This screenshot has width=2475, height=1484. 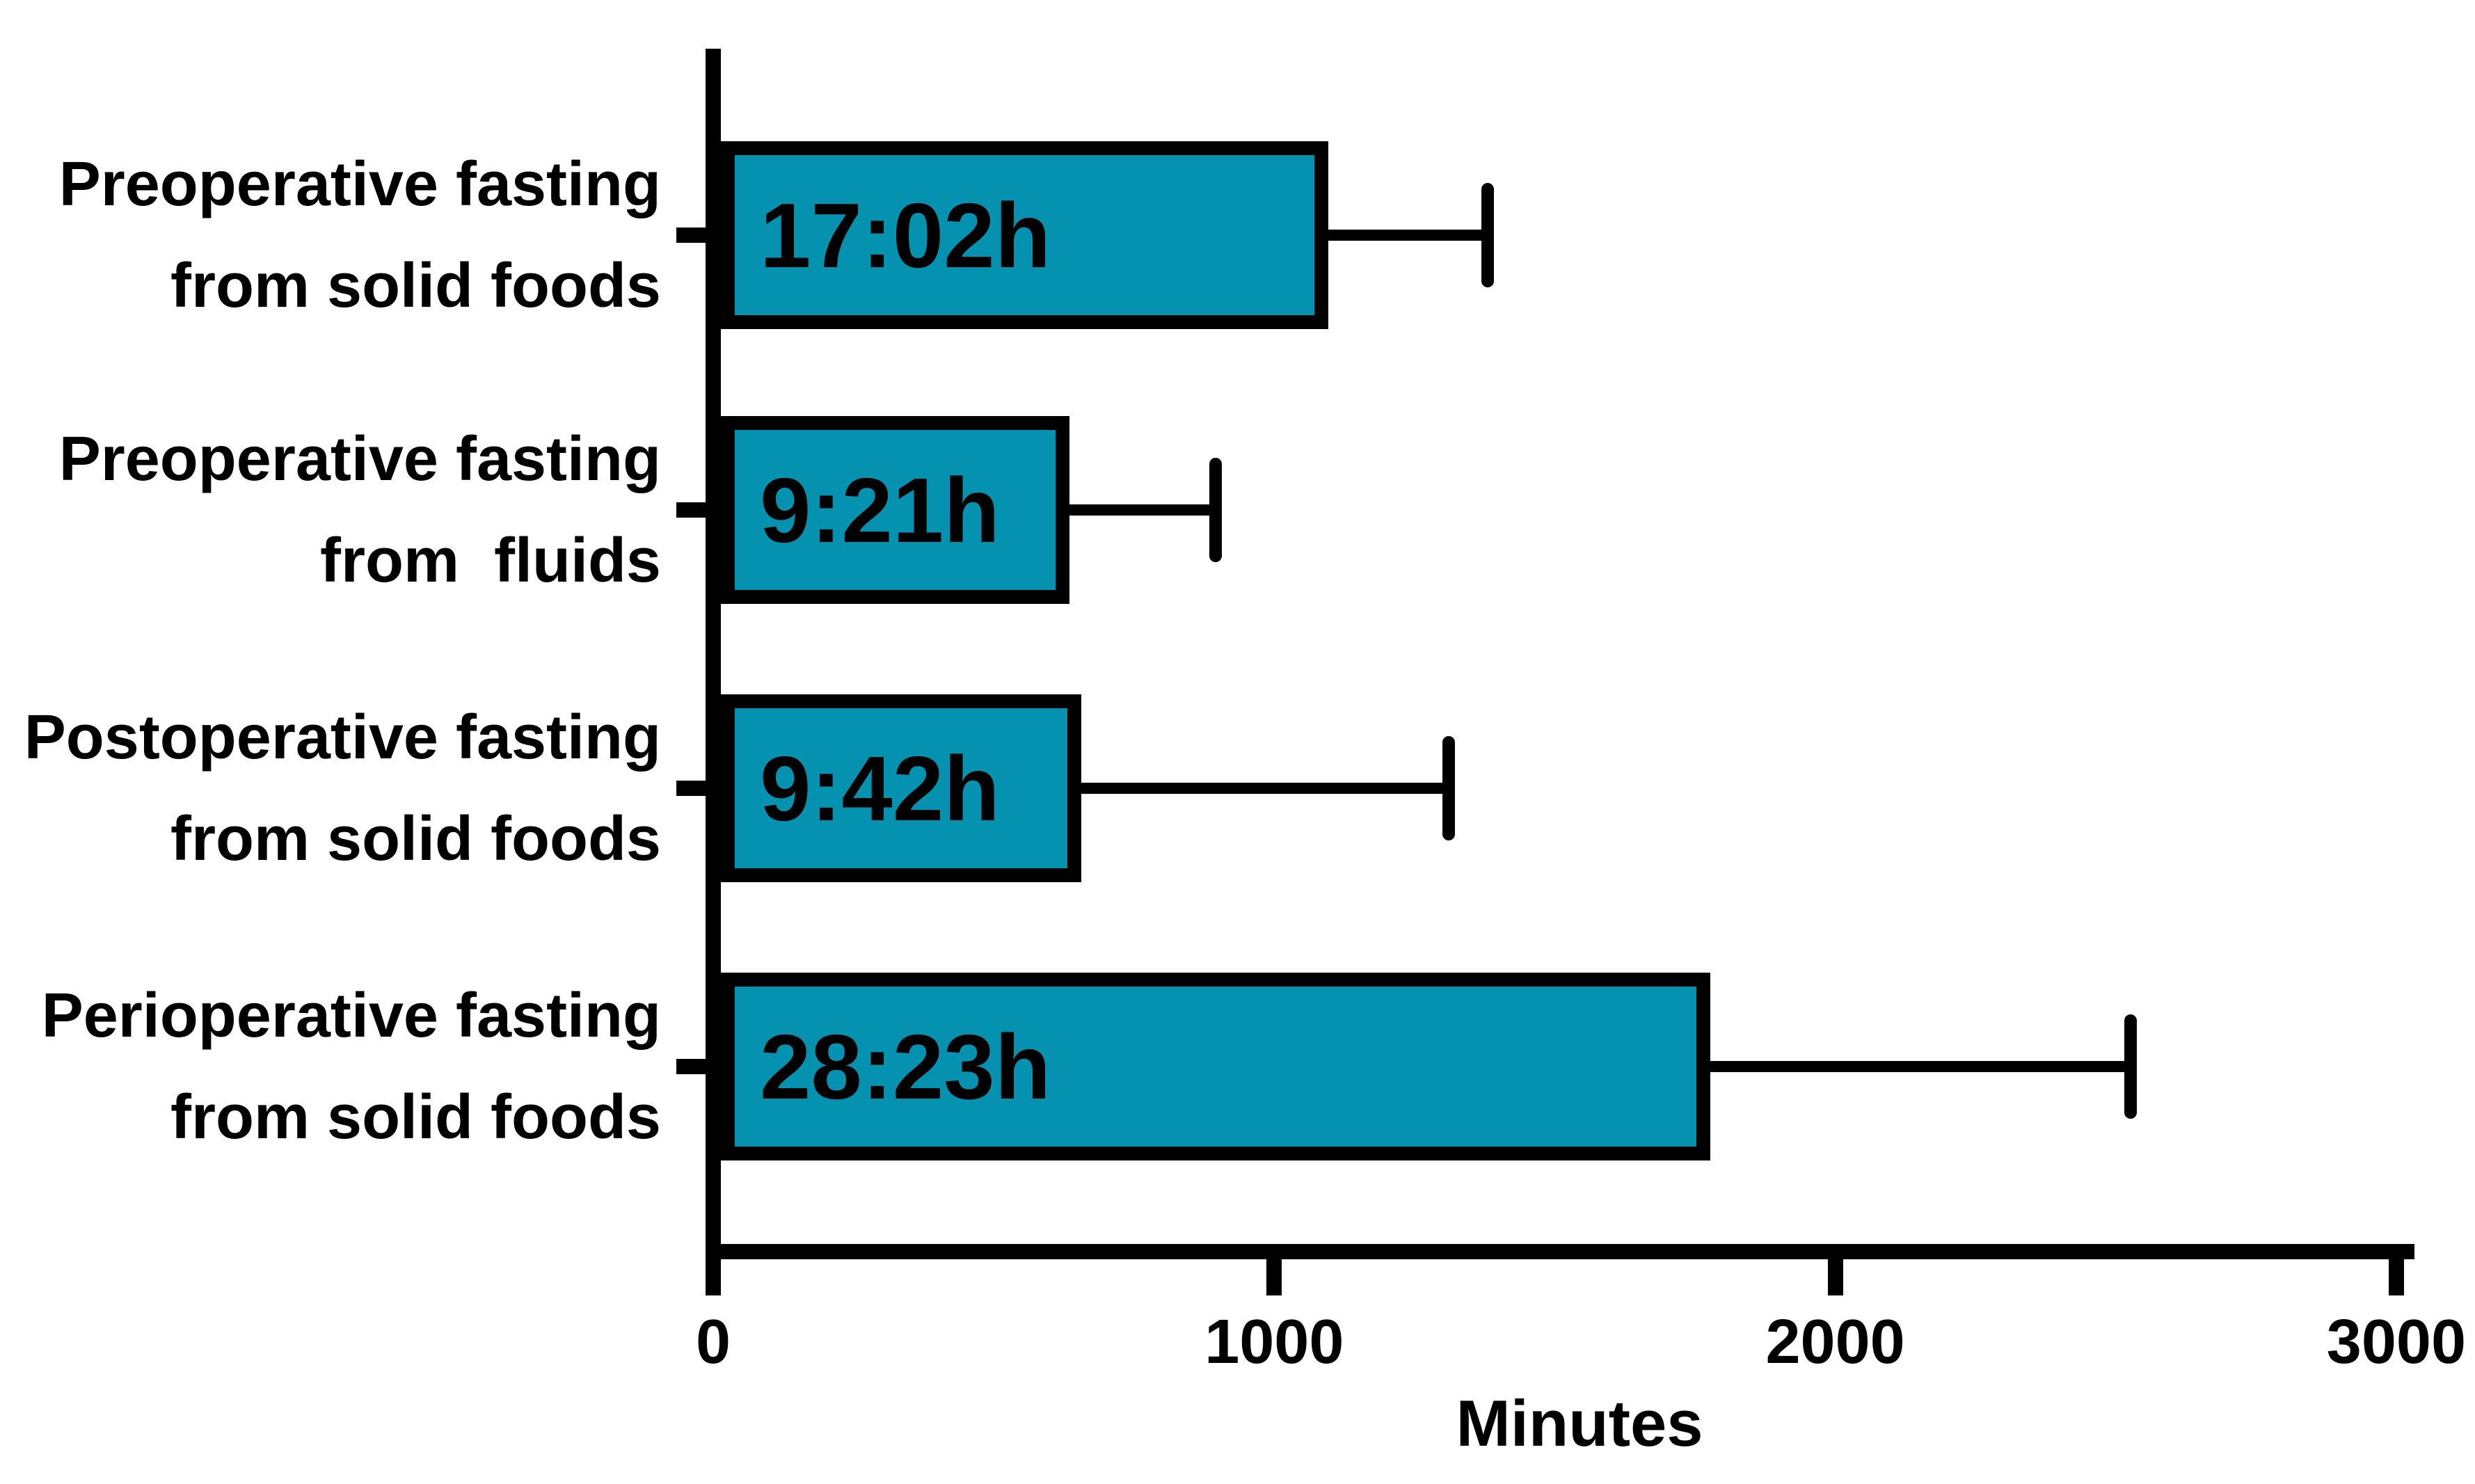 What do you see at coordinates (1274, 1342) in the screenshot?
I see `x-axis-tick-label: 1000` at bounding box center [1274, 1342].